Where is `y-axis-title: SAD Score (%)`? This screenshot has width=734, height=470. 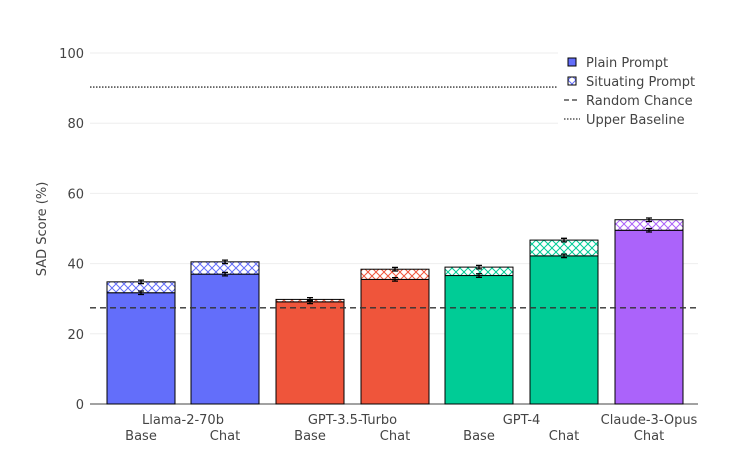 y-axis-title: SAD Score (%) is located at coordinates (42, 229).